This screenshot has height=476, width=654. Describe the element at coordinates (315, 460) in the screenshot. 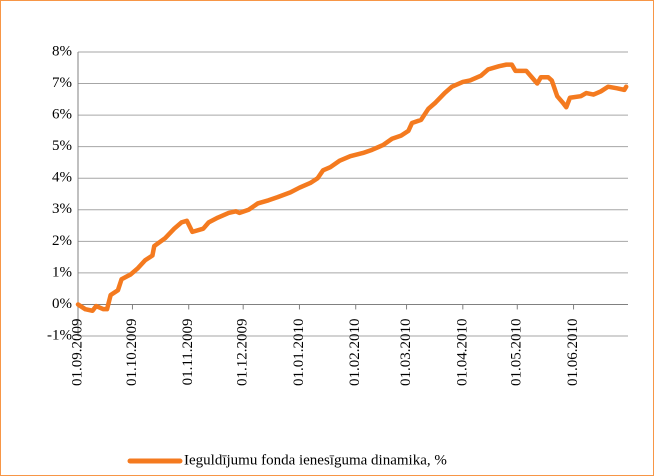

I see `legend-label: Ieguldījumu fonda ienesīguma dinamika, %` at that location.